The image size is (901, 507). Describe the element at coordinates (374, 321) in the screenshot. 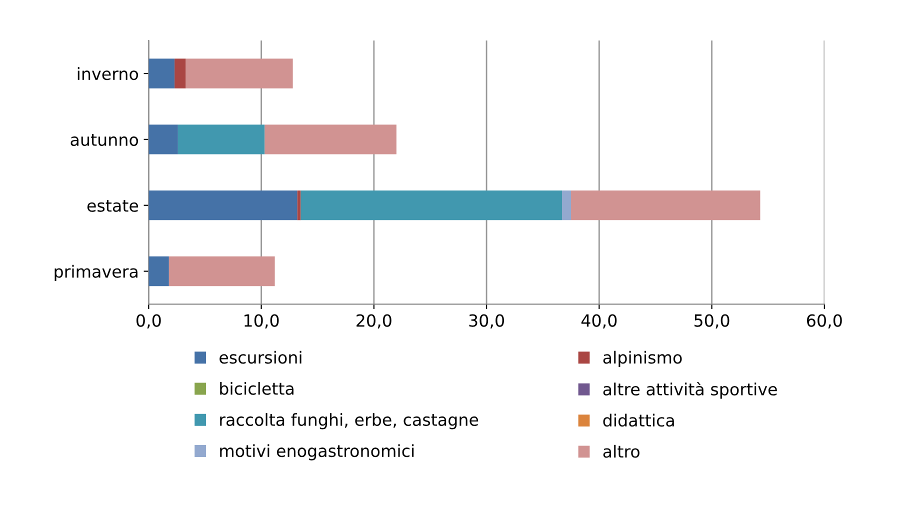

I see `x-tick-label: 20,0` at that location.